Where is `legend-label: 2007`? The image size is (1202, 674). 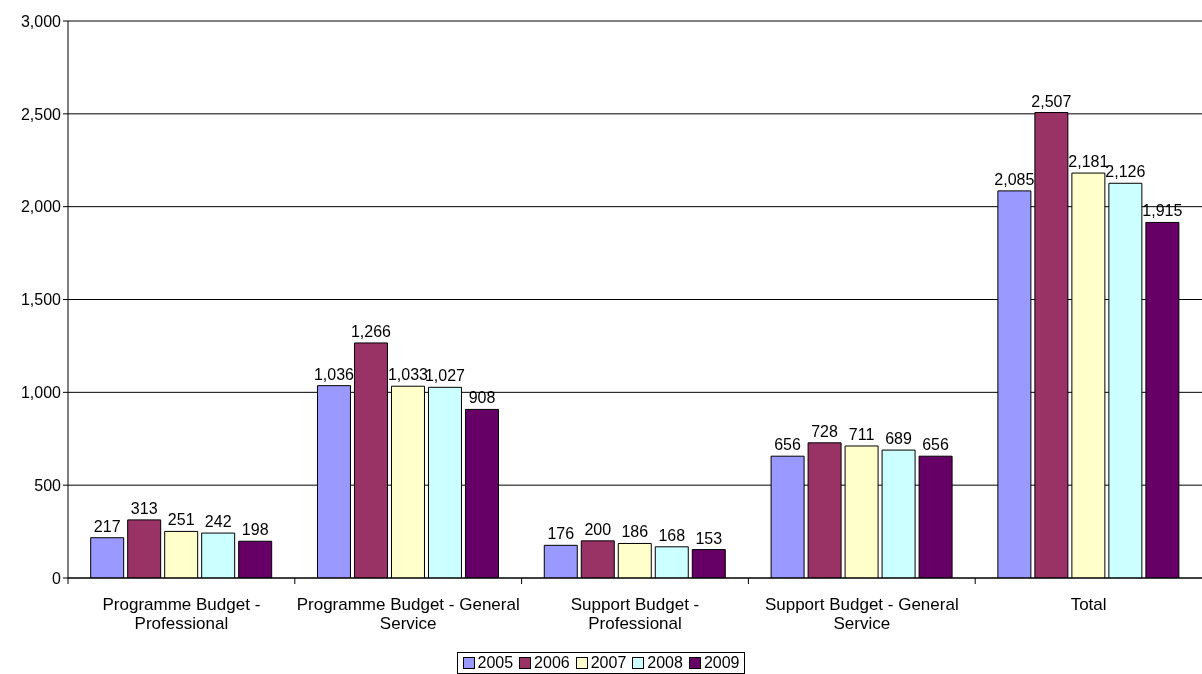
legend-label: 2007 is located at coordinates (608, 663).